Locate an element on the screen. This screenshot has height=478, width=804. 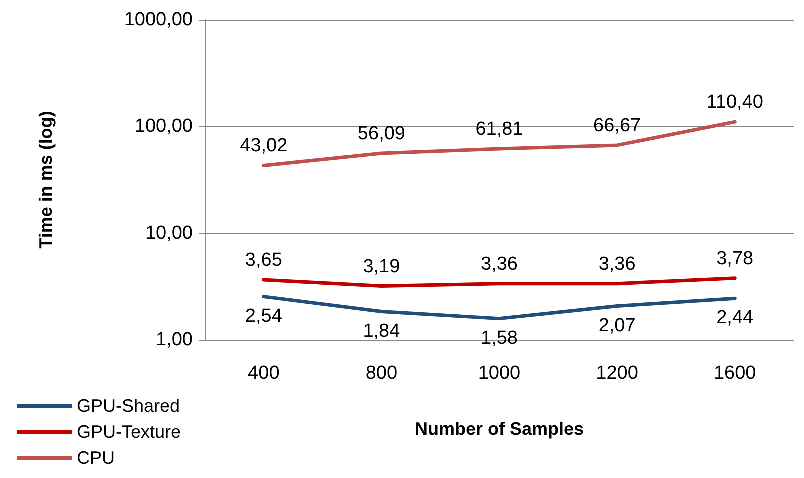
y-tick-label: 1,00 is located at coordinates (174, 340).